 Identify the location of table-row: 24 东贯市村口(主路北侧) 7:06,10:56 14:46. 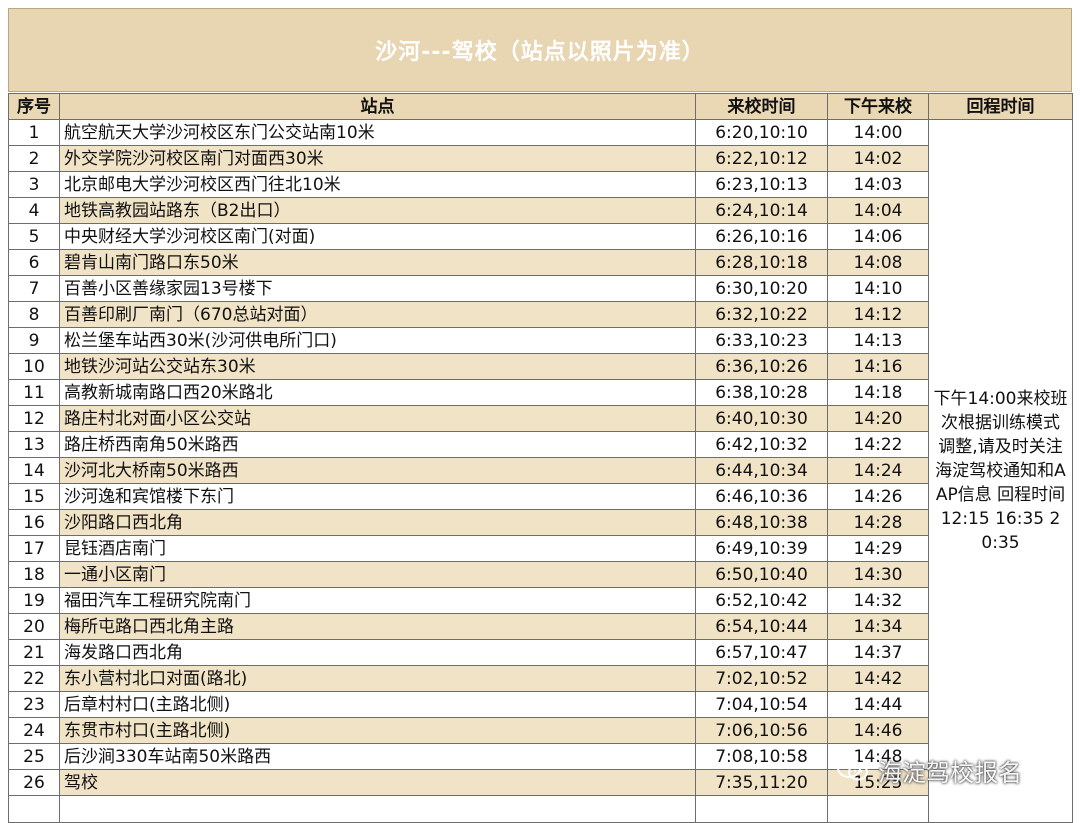
(540, 730).